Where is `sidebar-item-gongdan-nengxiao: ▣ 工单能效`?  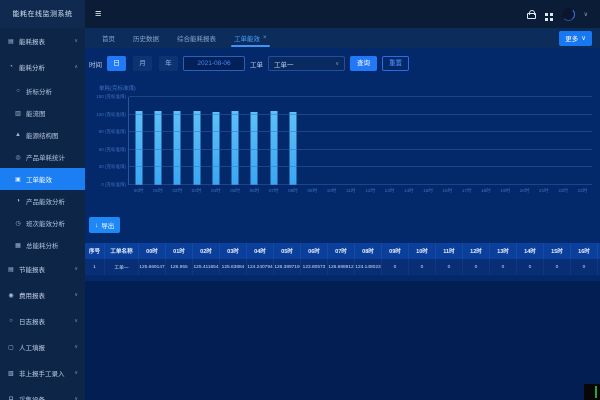
sidebar-item-gongdan-nengxiao: ▣ 工单能效 is located at coordinates (42, 179).